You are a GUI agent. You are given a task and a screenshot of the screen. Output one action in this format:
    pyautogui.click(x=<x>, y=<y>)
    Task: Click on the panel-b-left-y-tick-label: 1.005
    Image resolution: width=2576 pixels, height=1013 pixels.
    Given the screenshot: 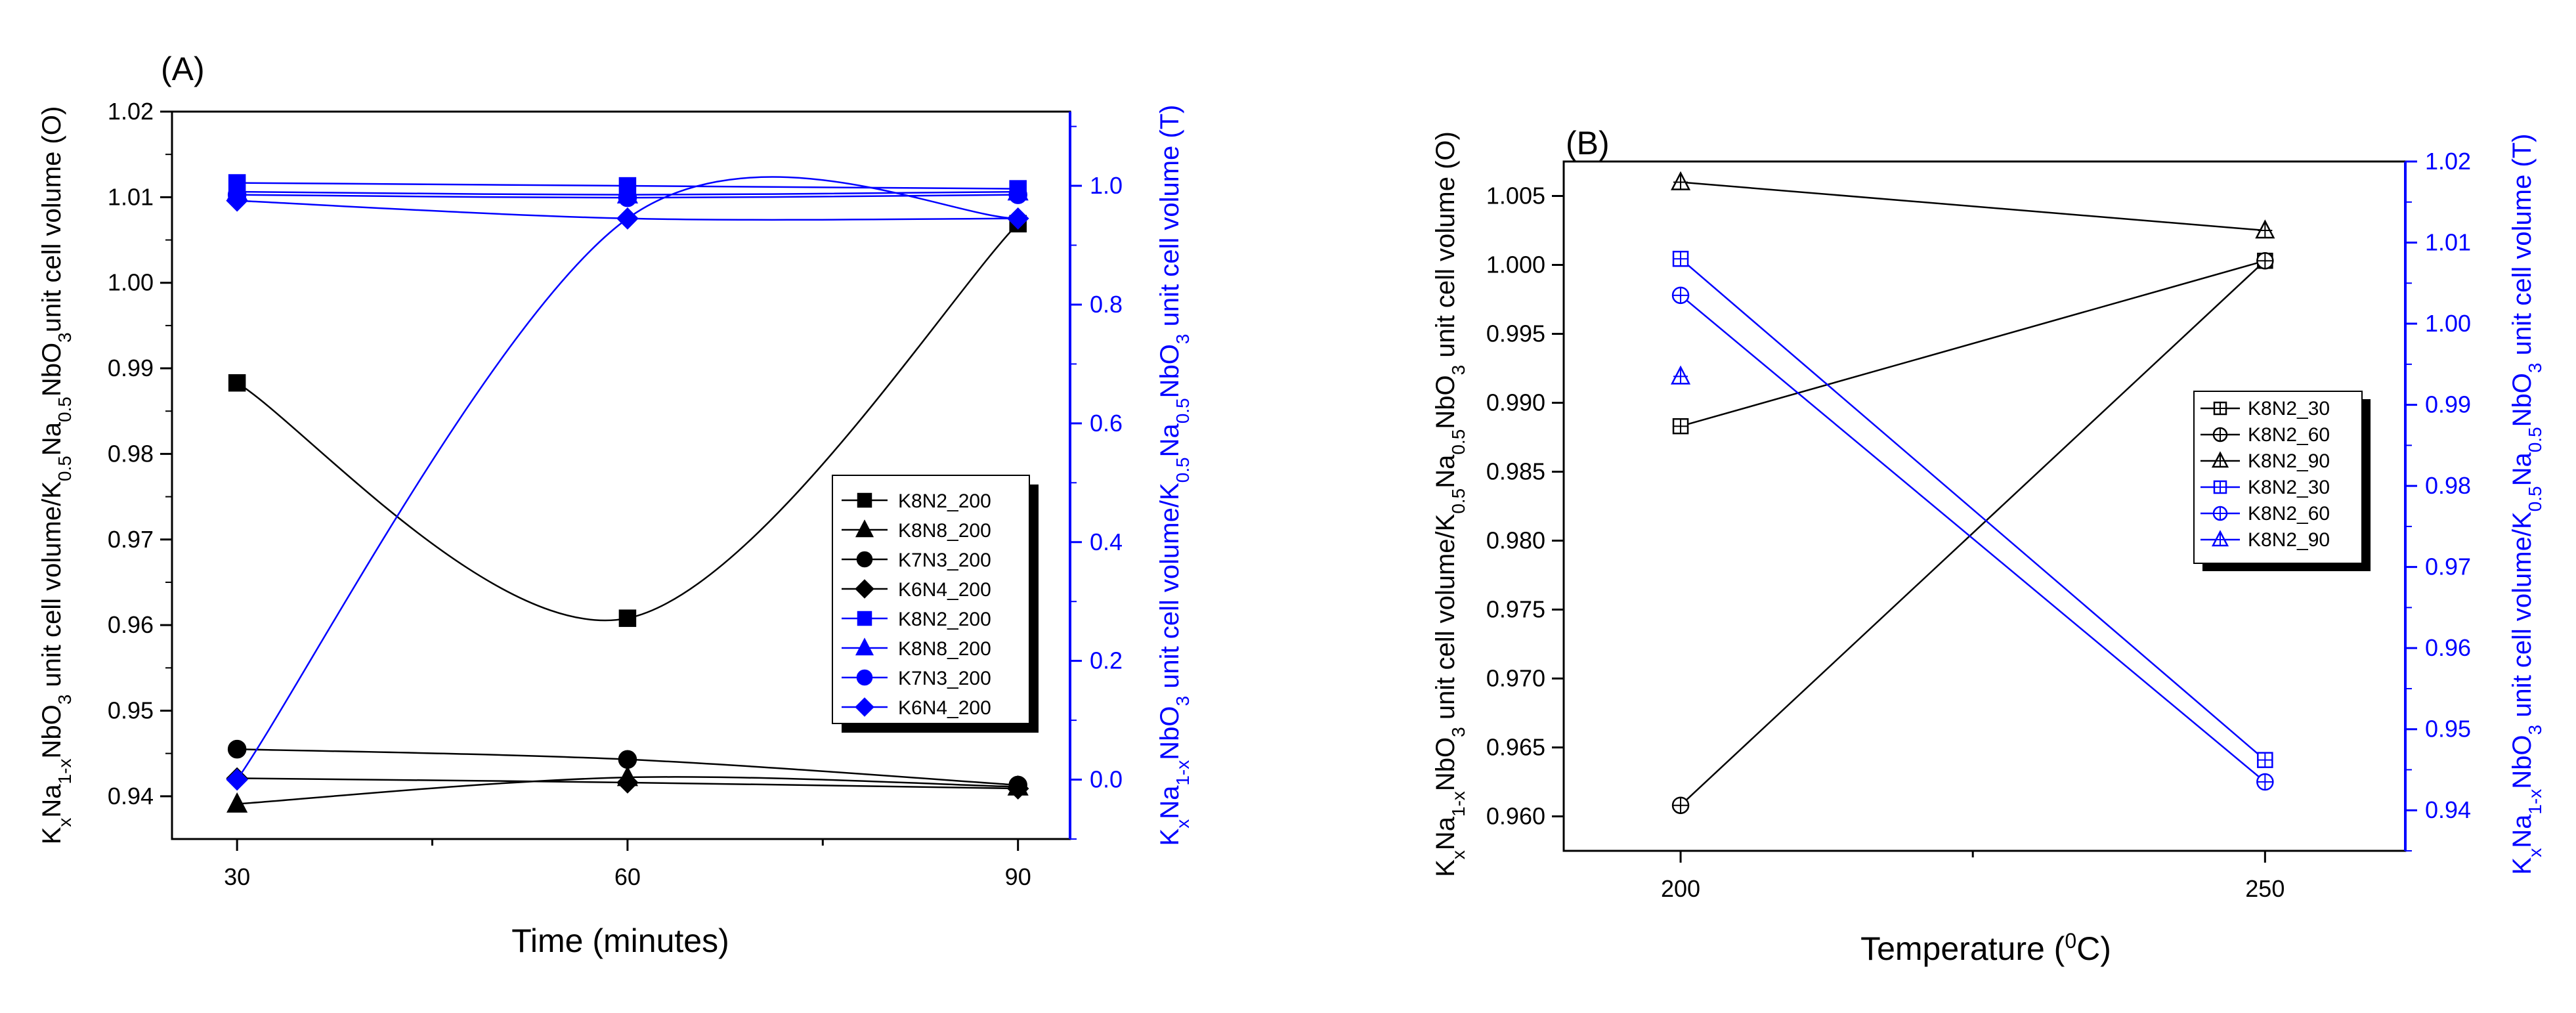 What is the action you would take?
    pyautogui.click(x=1515, y=196)
    